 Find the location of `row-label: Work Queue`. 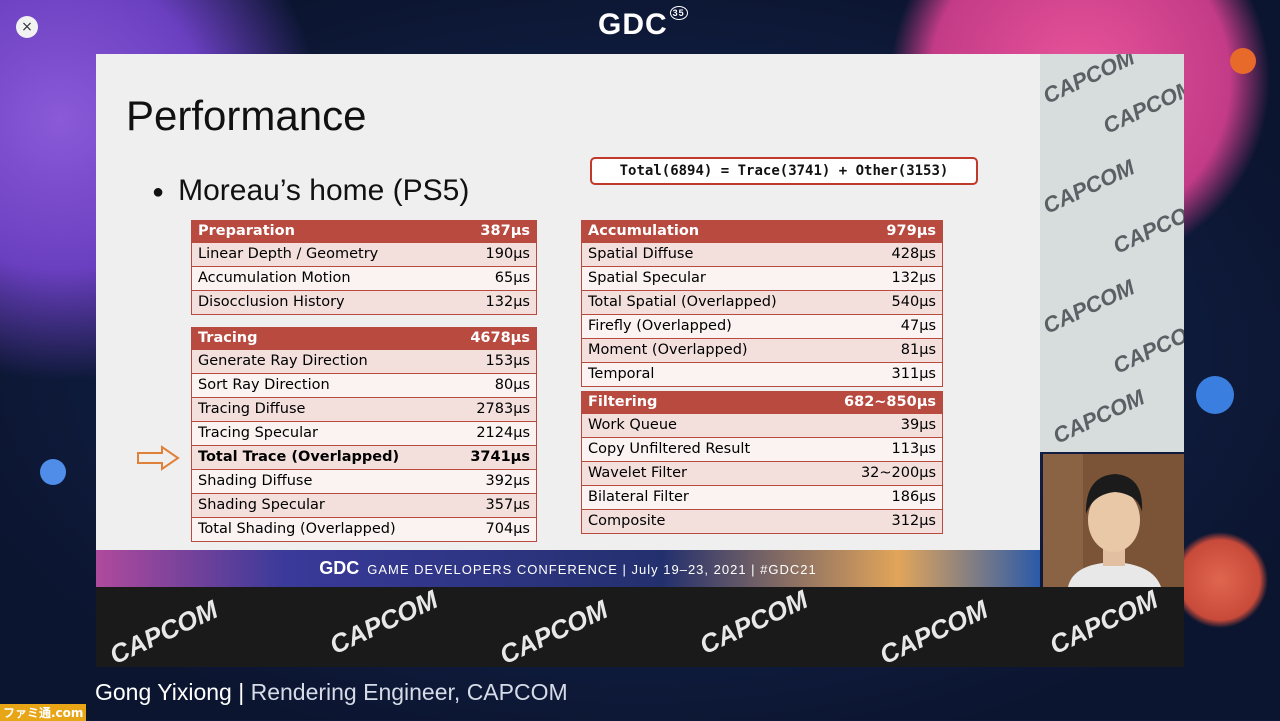

row-label: Work Queue is located at coordinates (632, 425).